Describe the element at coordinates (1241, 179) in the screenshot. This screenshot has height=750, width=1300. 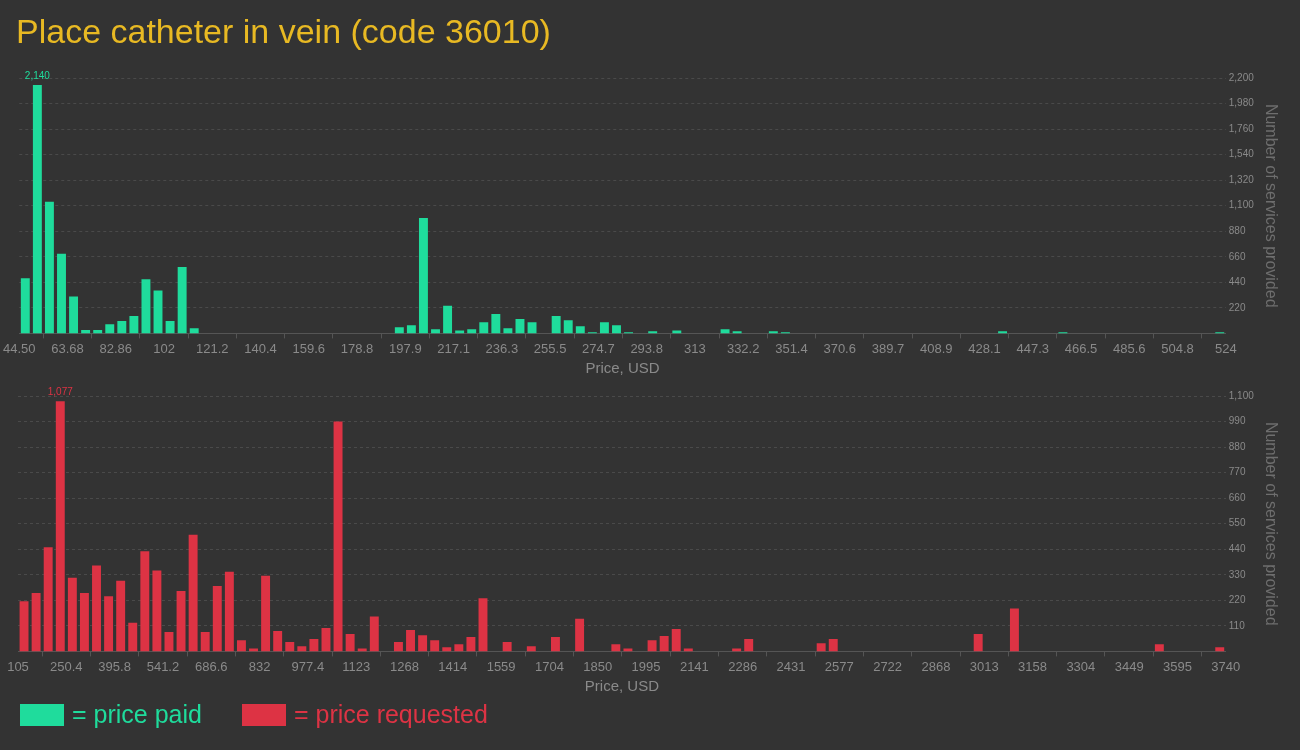
I see `y-tick-label: 1,320` at that location.